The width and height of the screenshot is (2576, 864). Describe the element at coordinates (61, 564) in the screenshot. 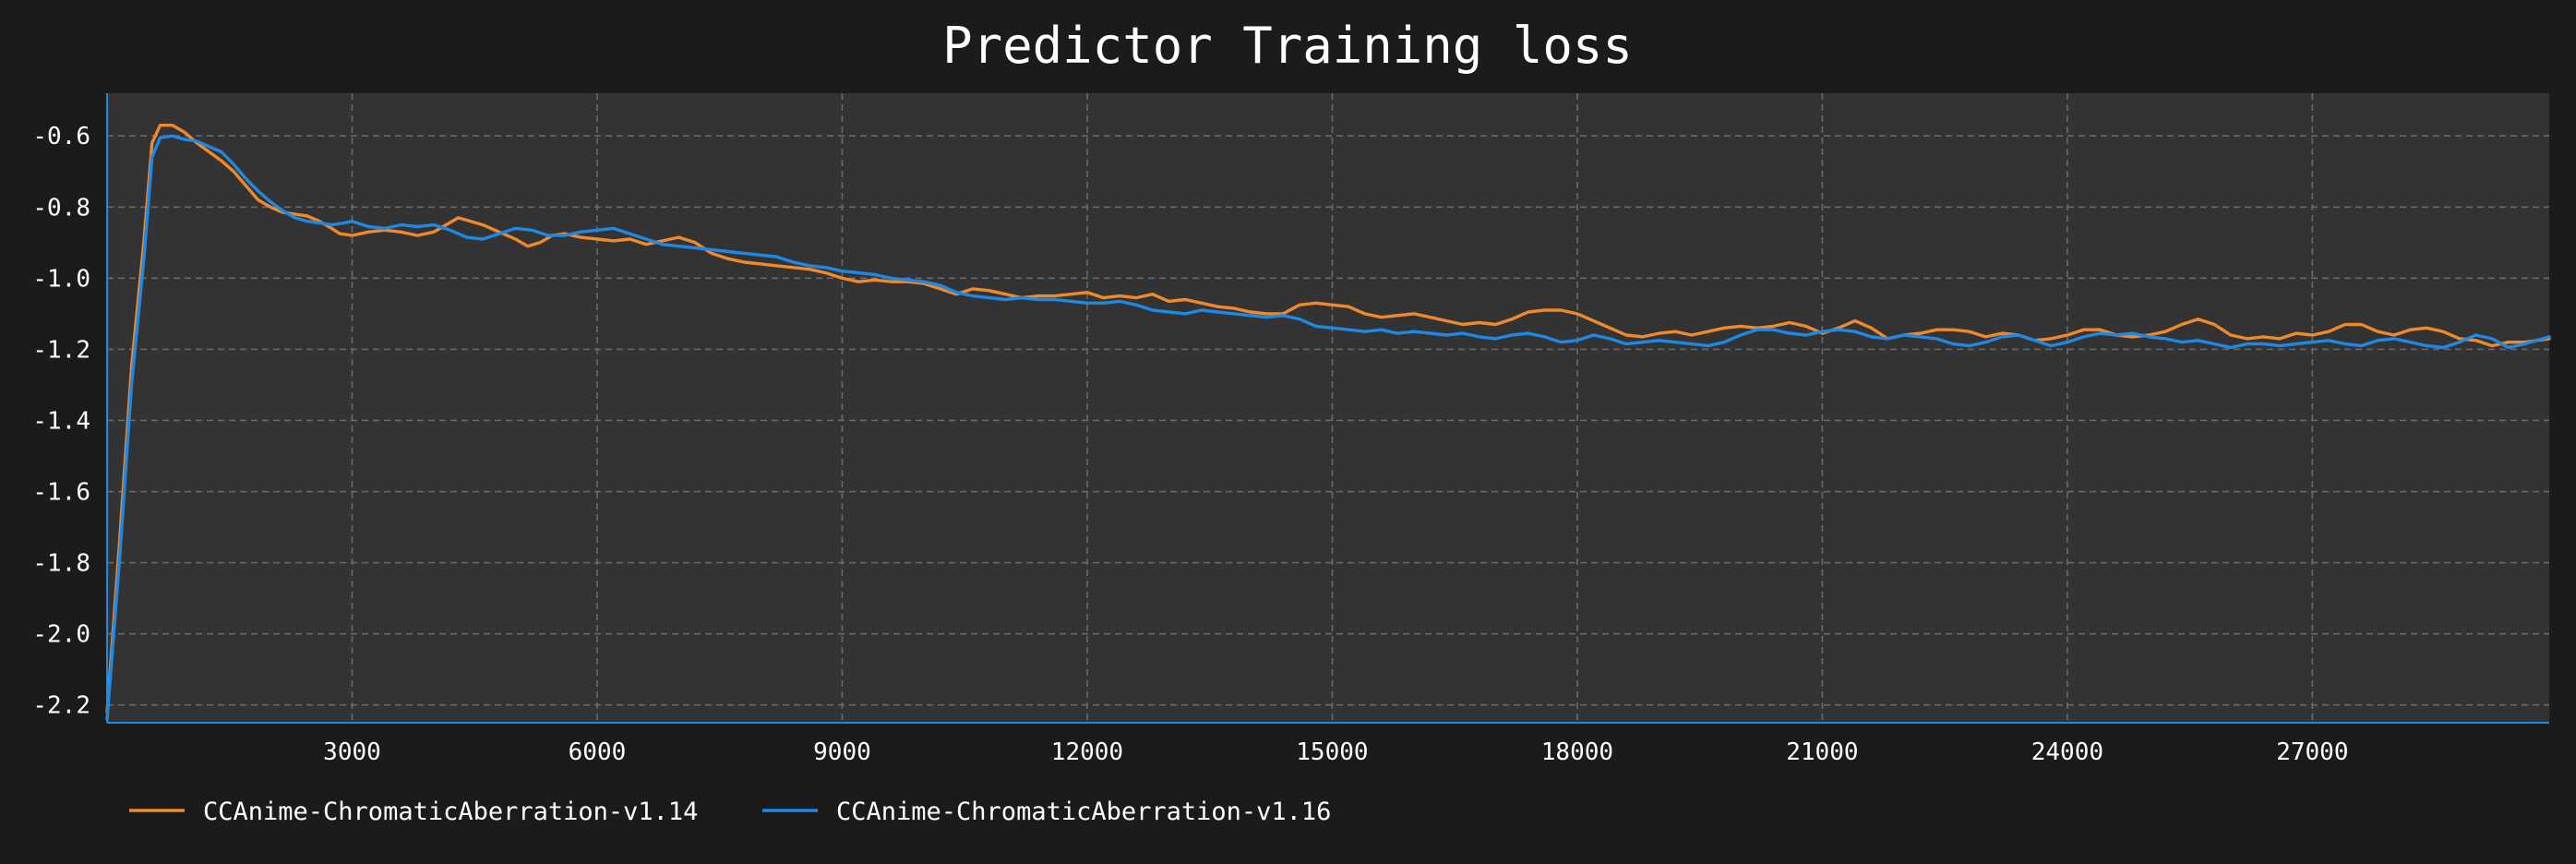

I see `y-tick-label: -1.8` at that location.